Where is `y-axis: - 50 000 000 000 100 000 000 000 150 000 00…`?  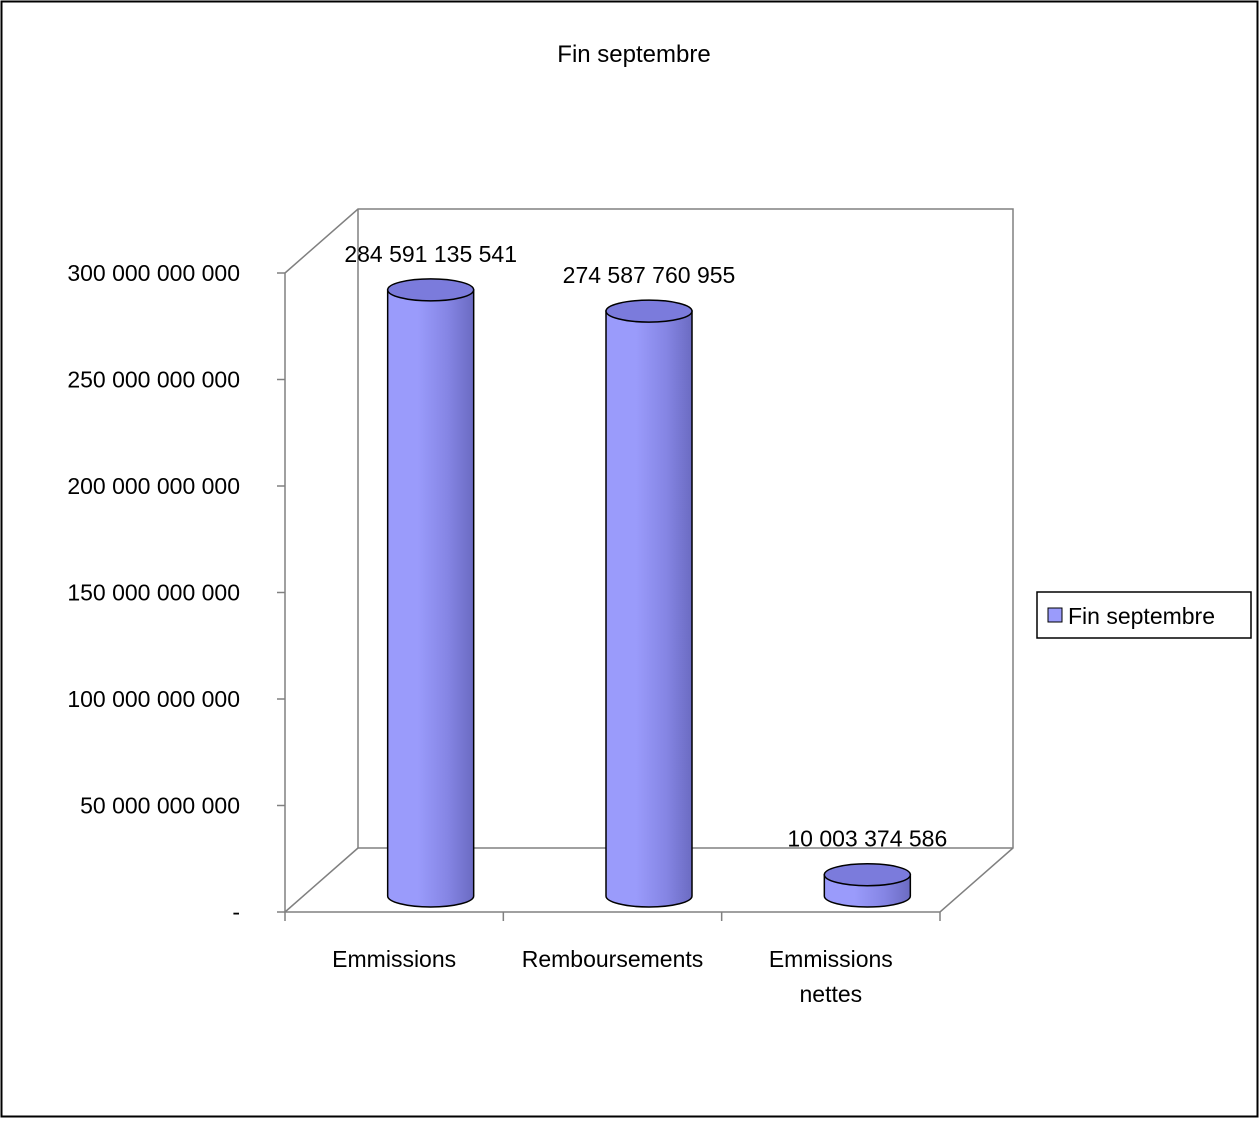 y-axis: - 50 000 000 000 100 000 000 000 150 000 00… is located at coordinates (176, 592).